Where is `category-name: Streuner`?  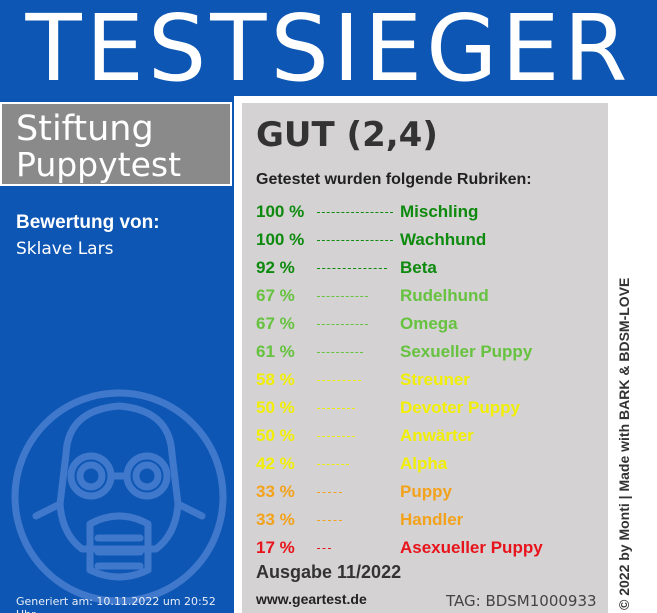
category-name: Streuner is located at coordinates (435, 379).